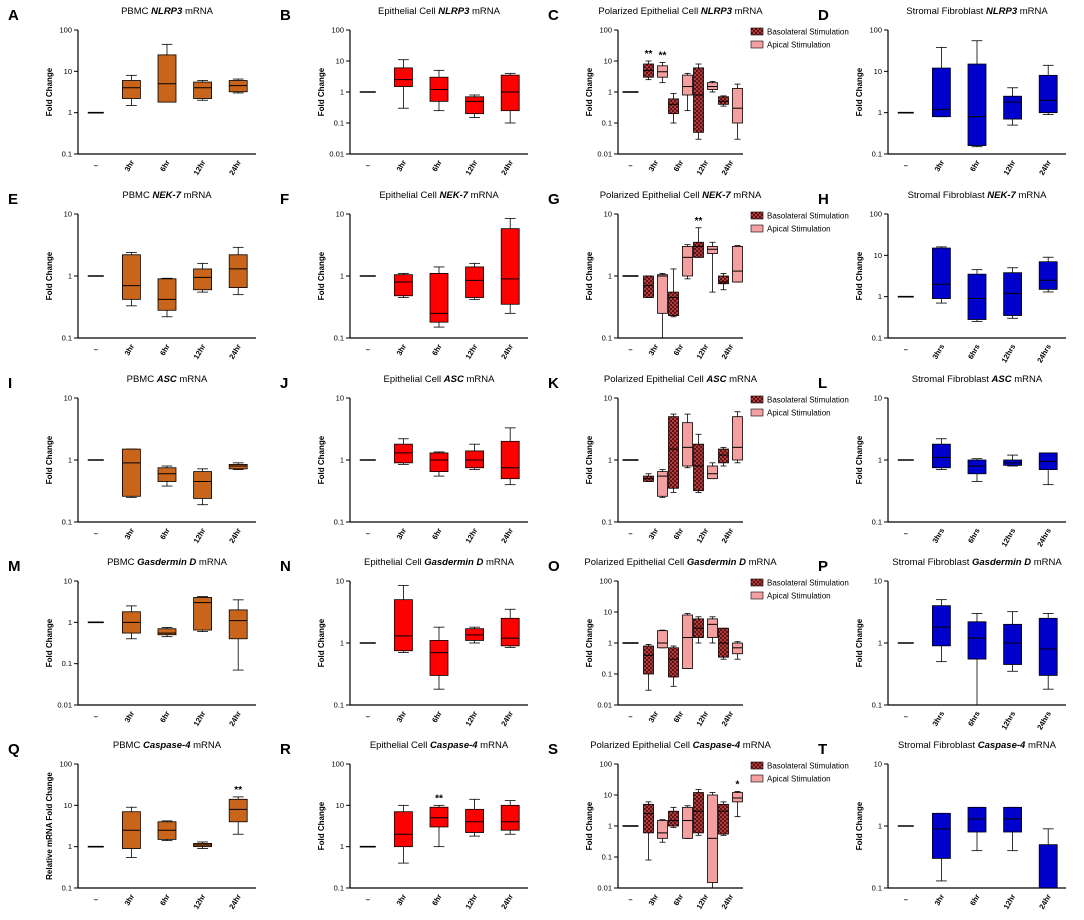 This screenshot has height=920, width=1084. I want to click on title-gene: NEK-7, so click(166, 195).